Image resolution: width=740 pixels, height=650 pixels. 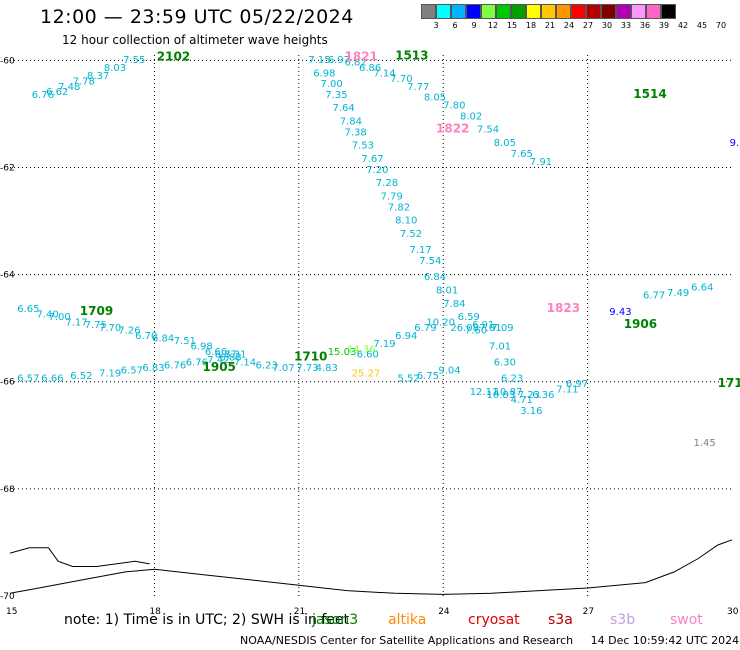 I want to click on wave-height-point: 6.91, so click(x=483, y=325).